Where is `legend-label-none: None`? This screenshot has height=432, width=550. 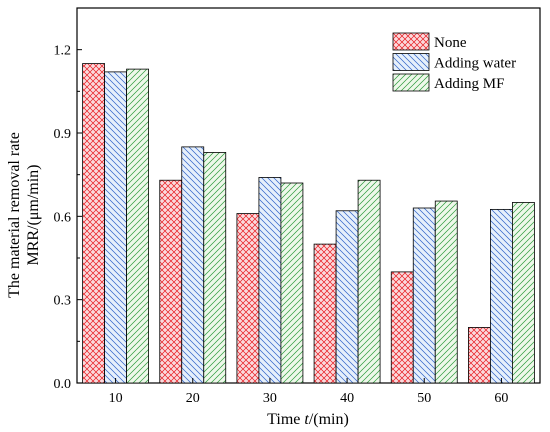 legend-label-none: None is located at coordinates (450, 43).